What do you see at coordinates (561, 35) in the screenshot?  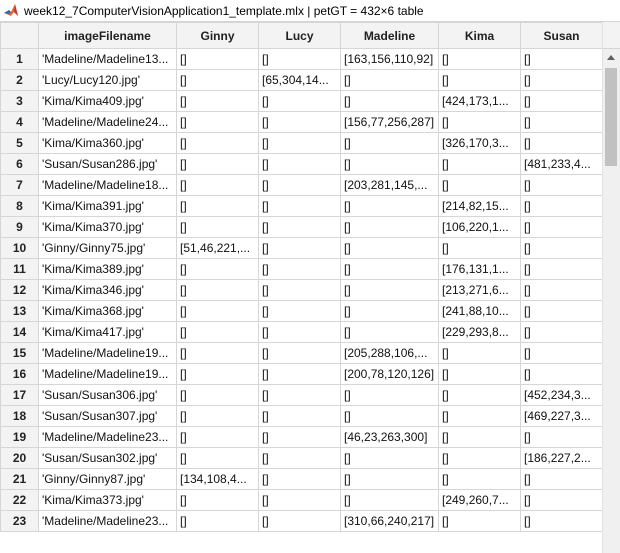 I see `column-header: Susan` at bounding box center [561, 35].